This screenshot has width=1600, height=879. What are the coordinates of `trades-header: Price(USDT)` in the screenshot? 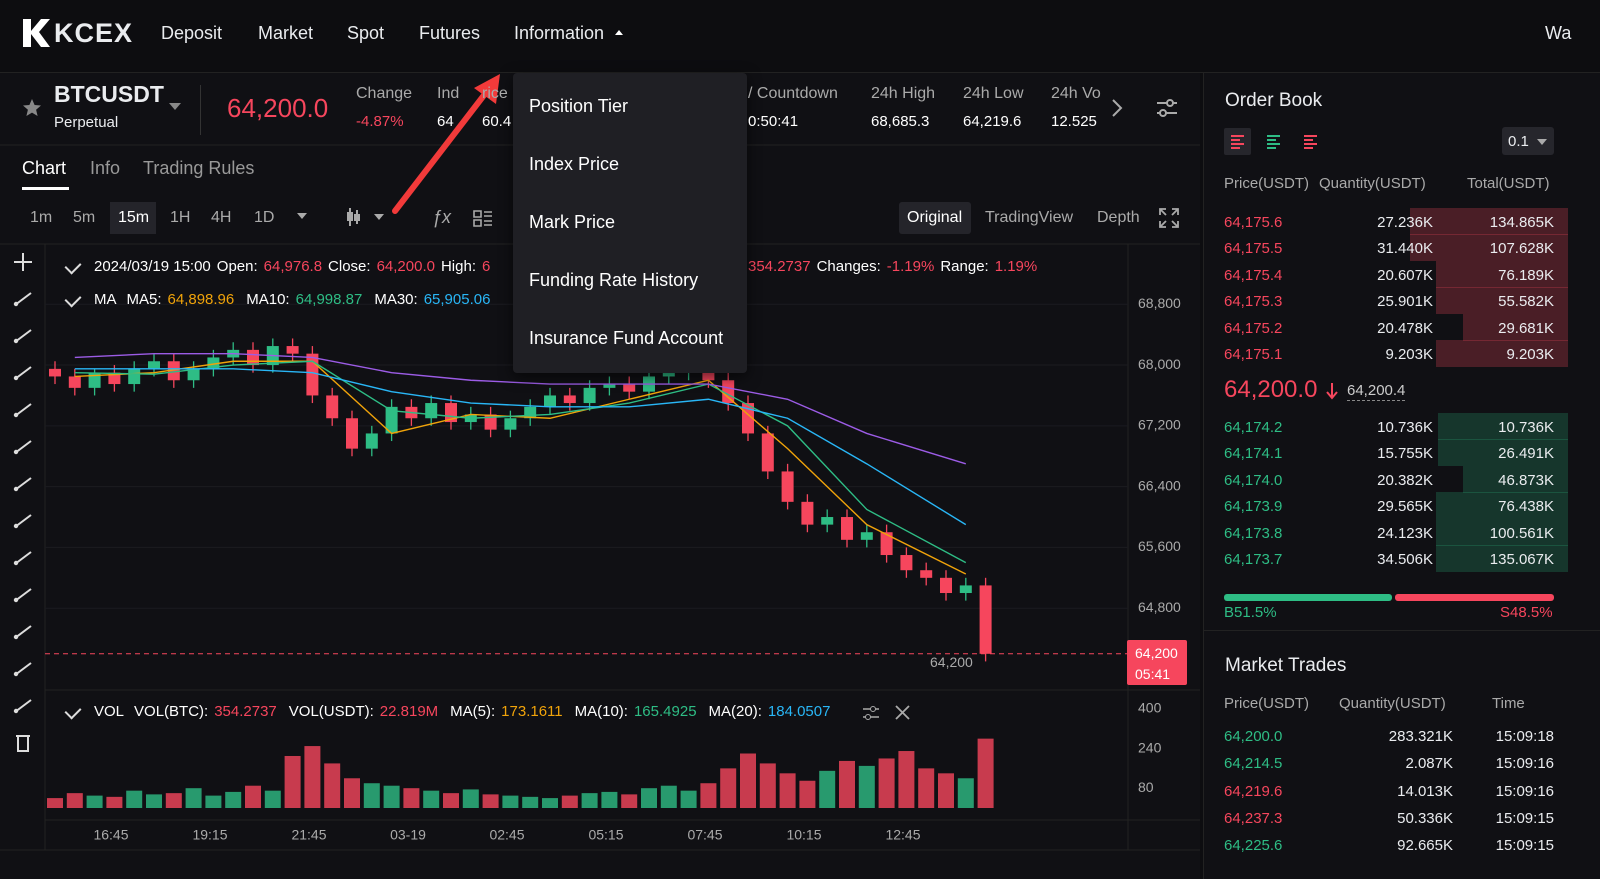 It's located at (1266, 703).